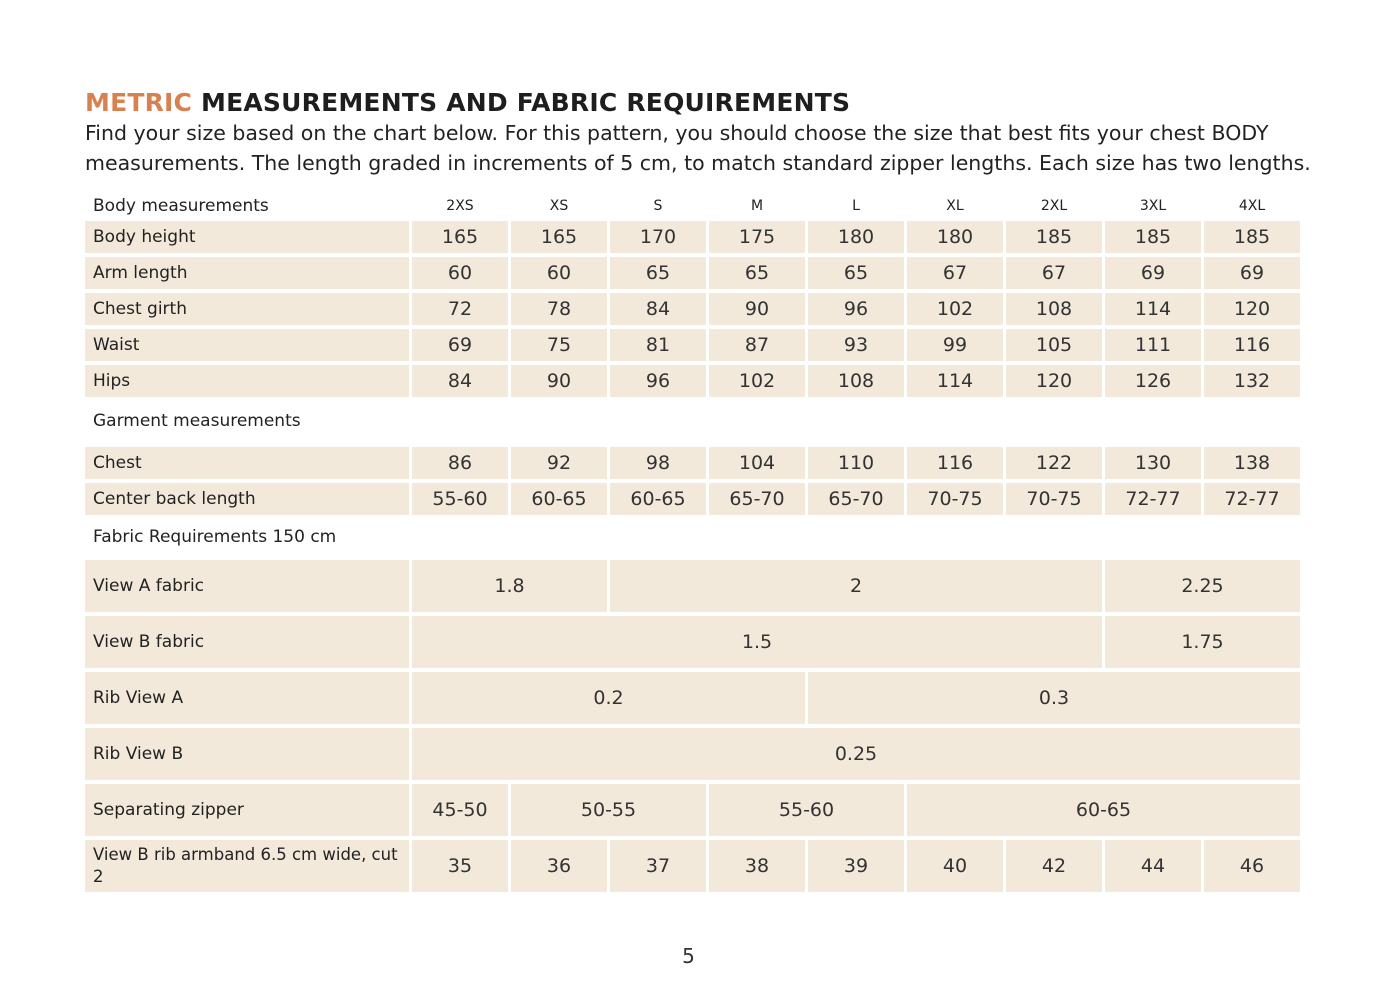  I want to click on table-cell: 116, so click(1252, 345).